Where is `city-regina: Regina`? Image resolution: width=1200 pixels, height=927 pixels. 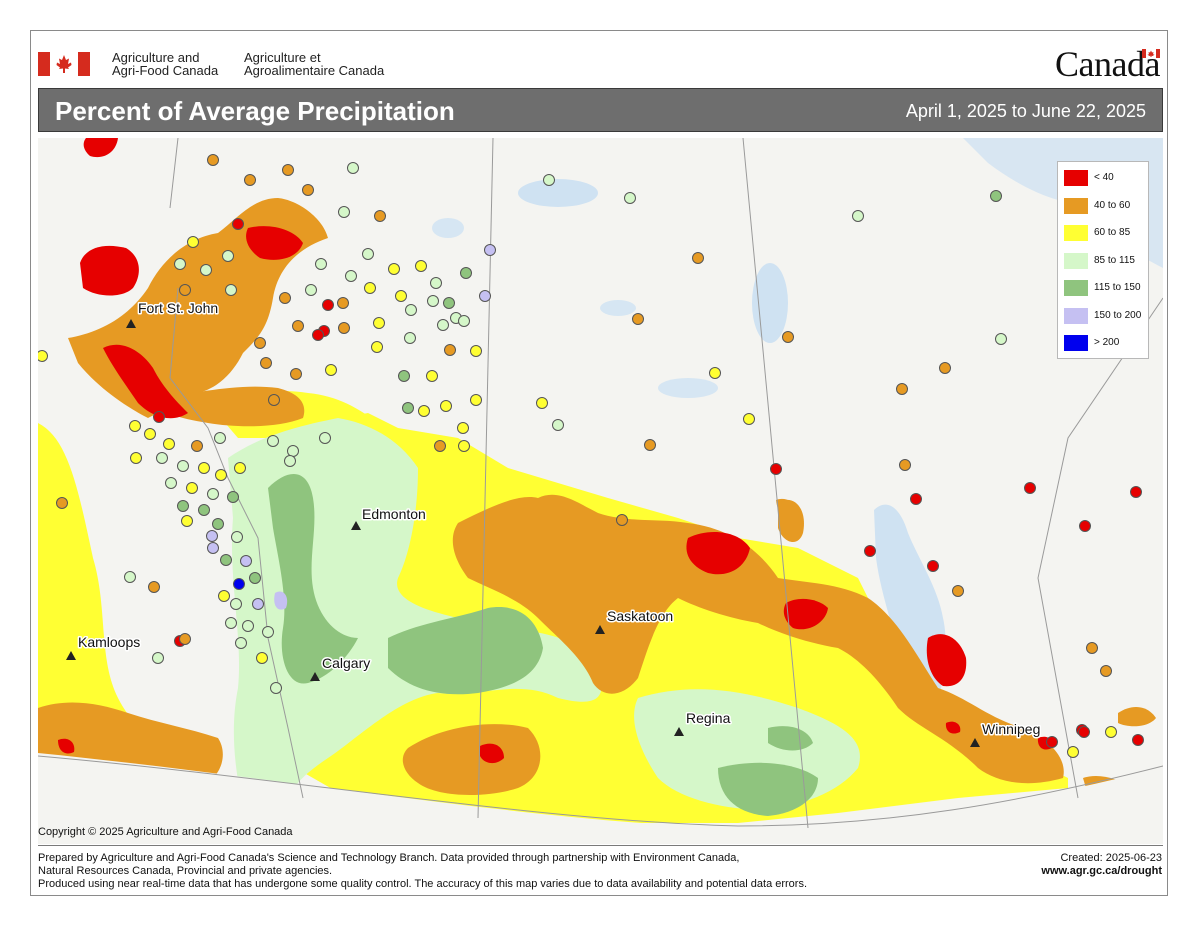 city-regina: Regina is located at coordinates (703, 722).